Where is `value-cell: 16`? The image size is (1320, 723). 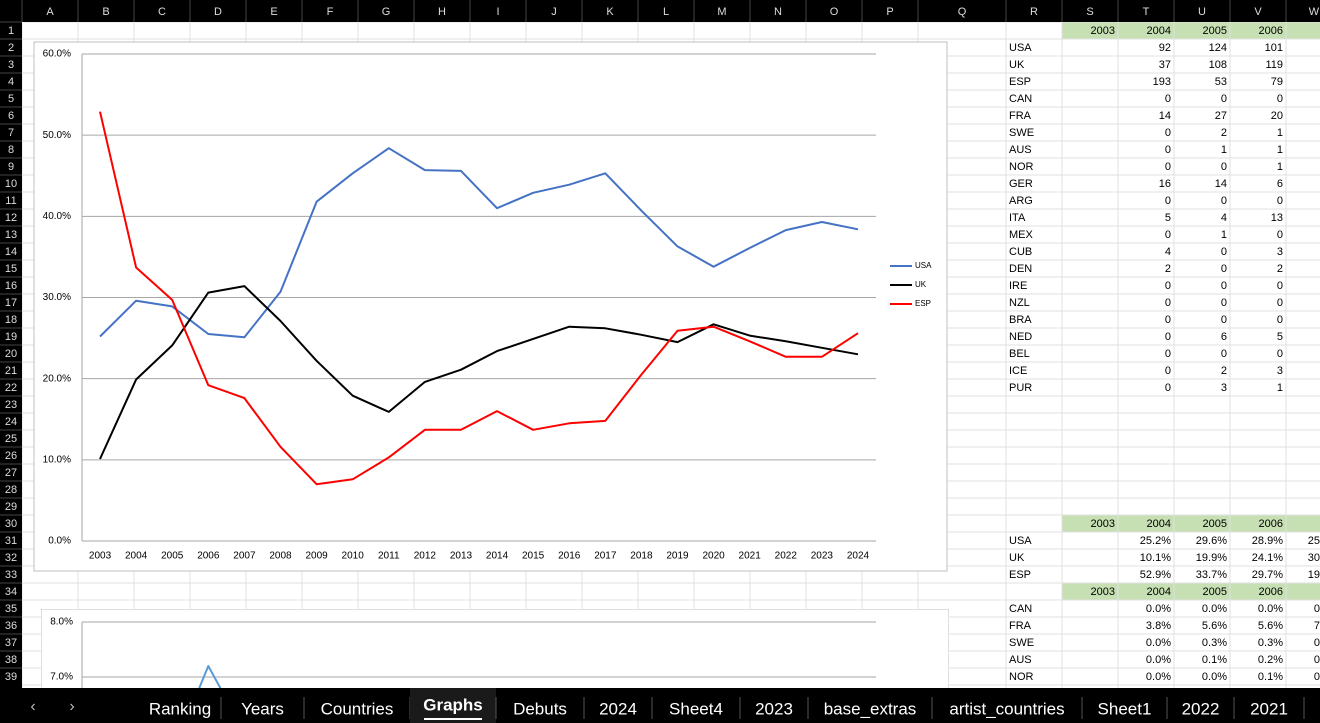
value-cell: 16 is located at coordinates (1165, 184).